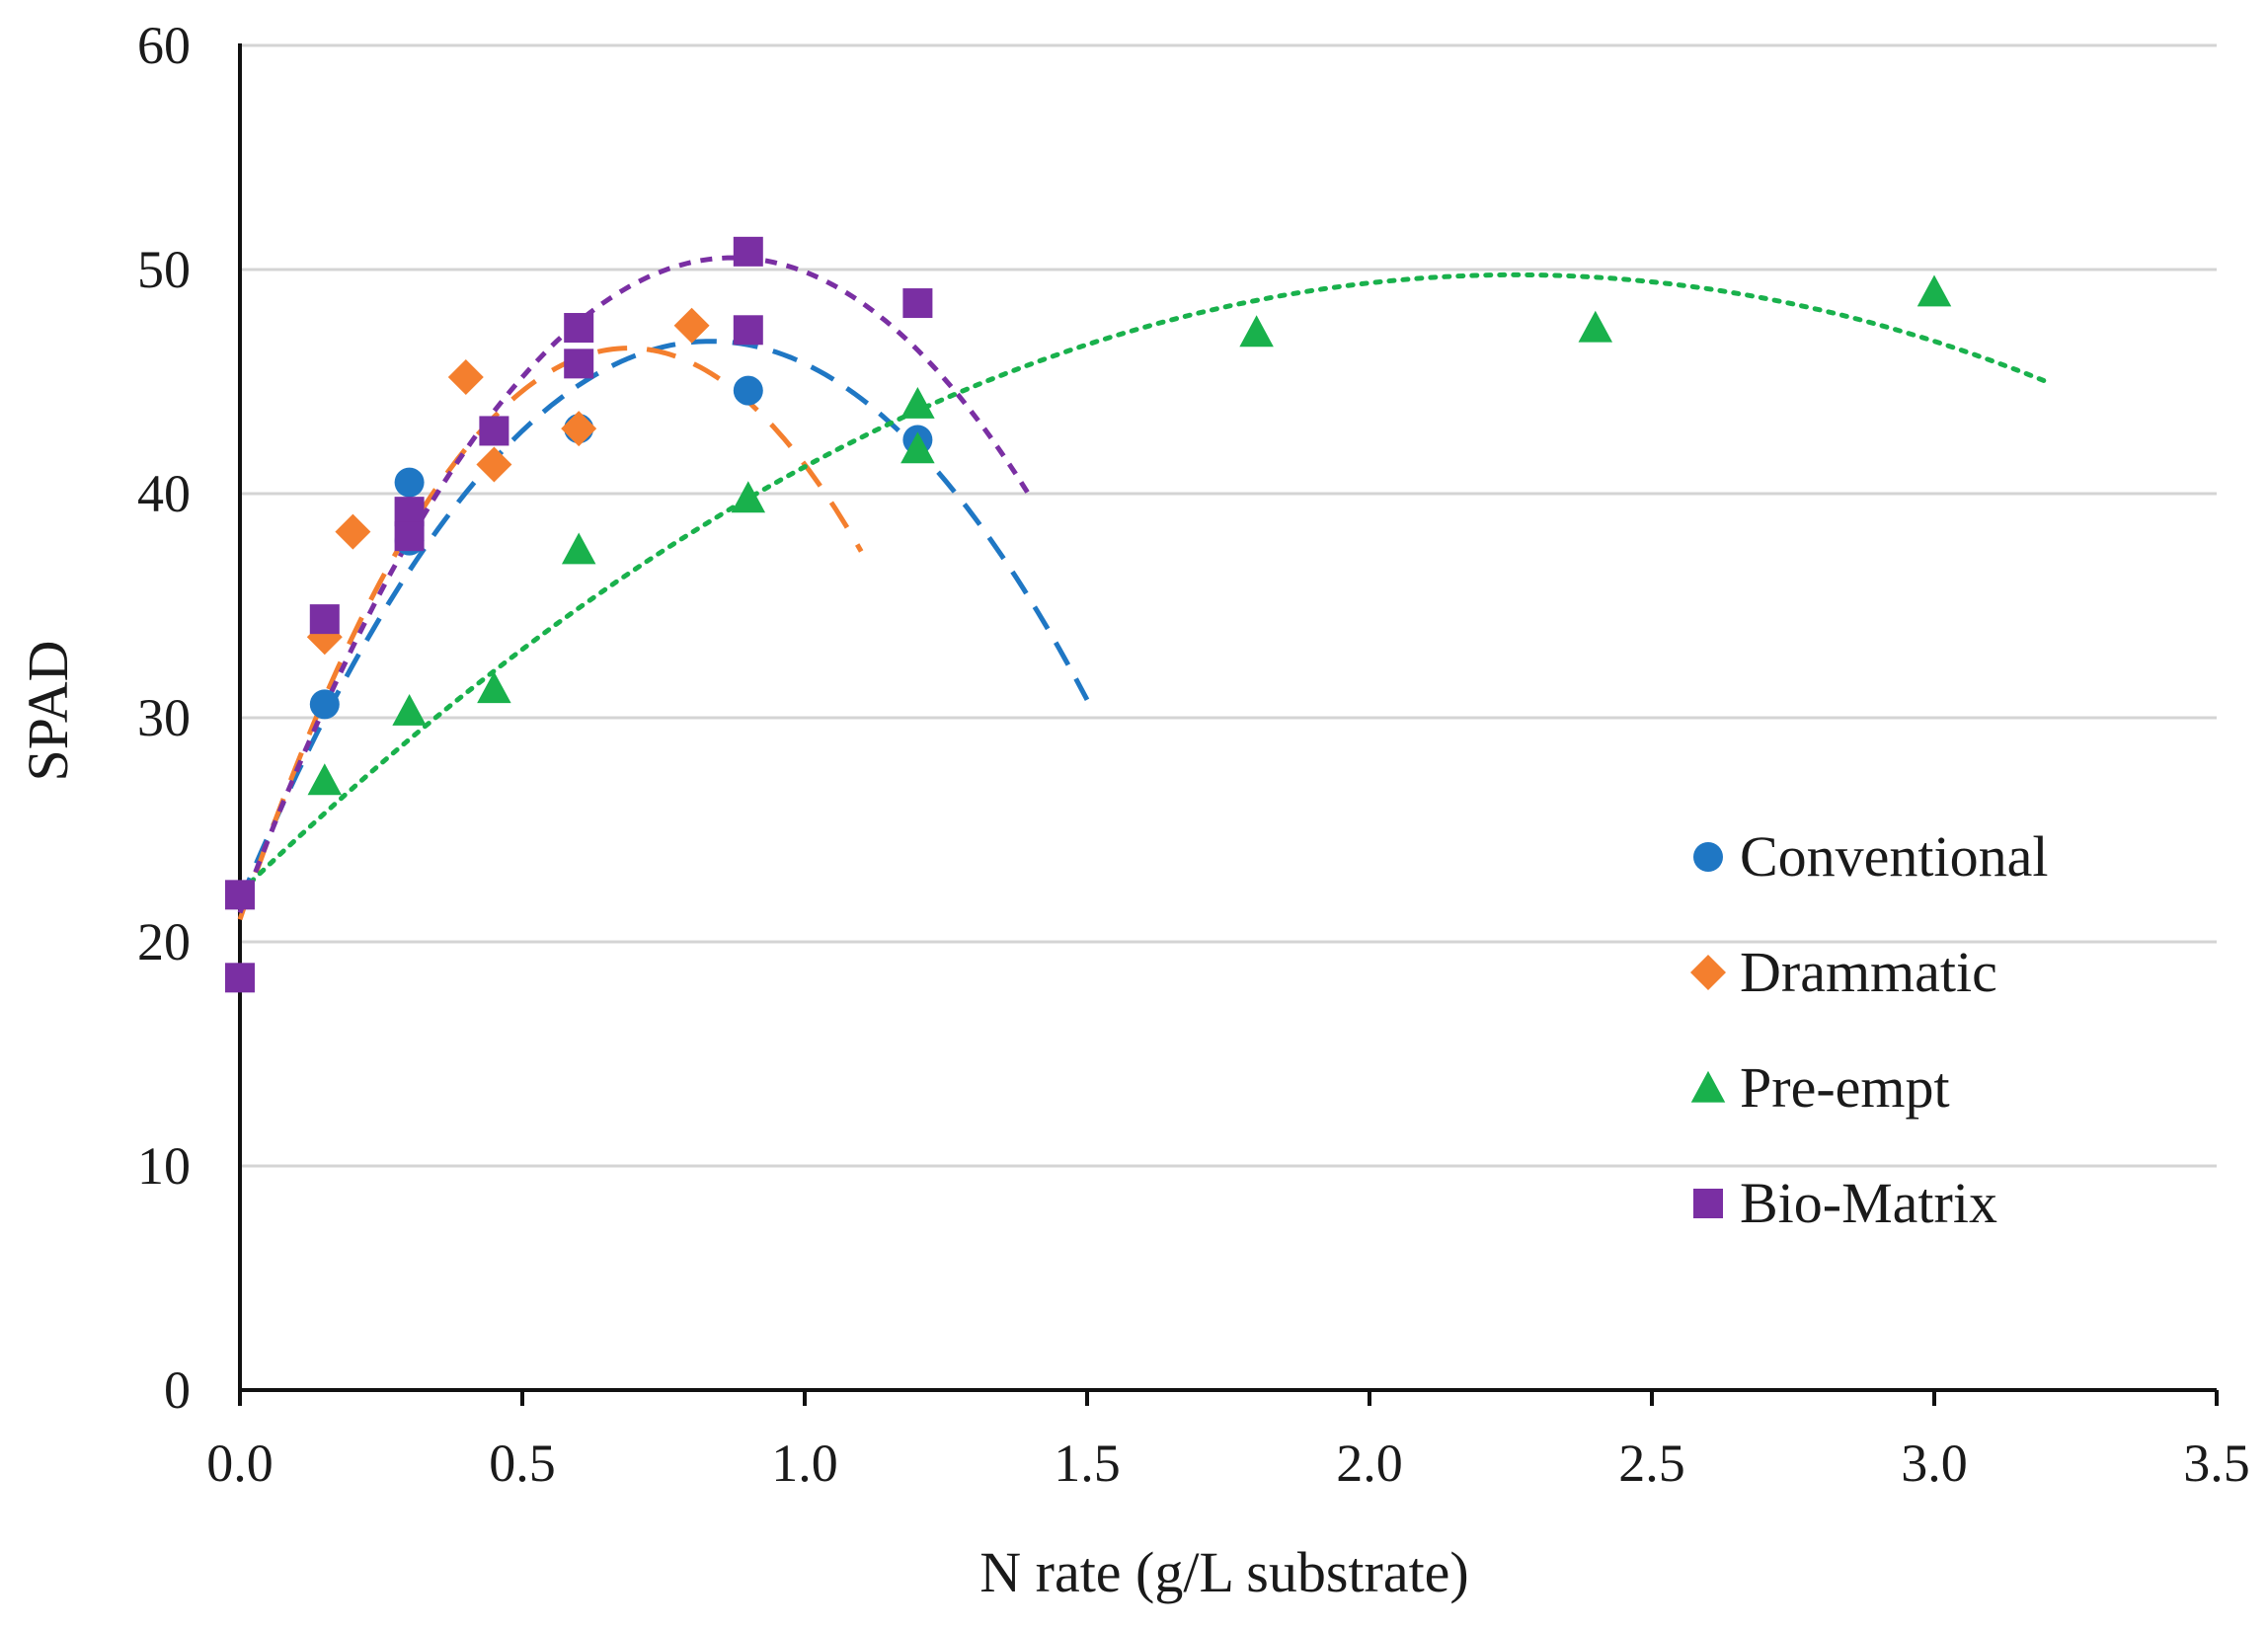 This screenshot has width=2268, height=1628. What do you see at coordinates (164, 941) in the screenshot?
I see `y-tick-label: 20` at bounding box center [164, 941].